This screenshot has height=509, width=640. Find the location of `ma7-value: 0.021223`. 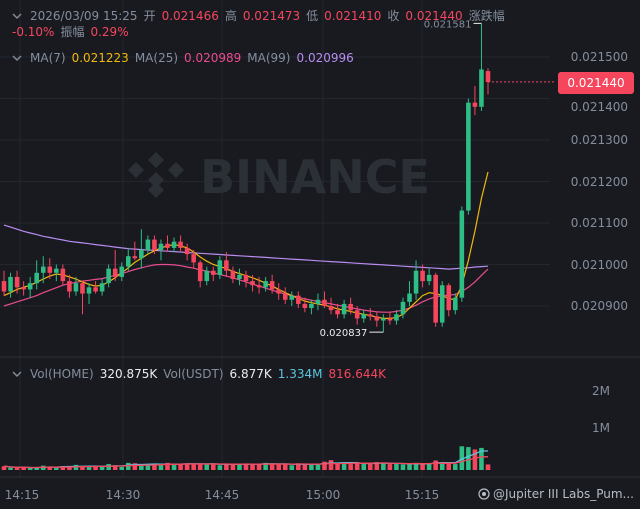

ma7-value: 0.021223 is located at coordinates (100, 58).